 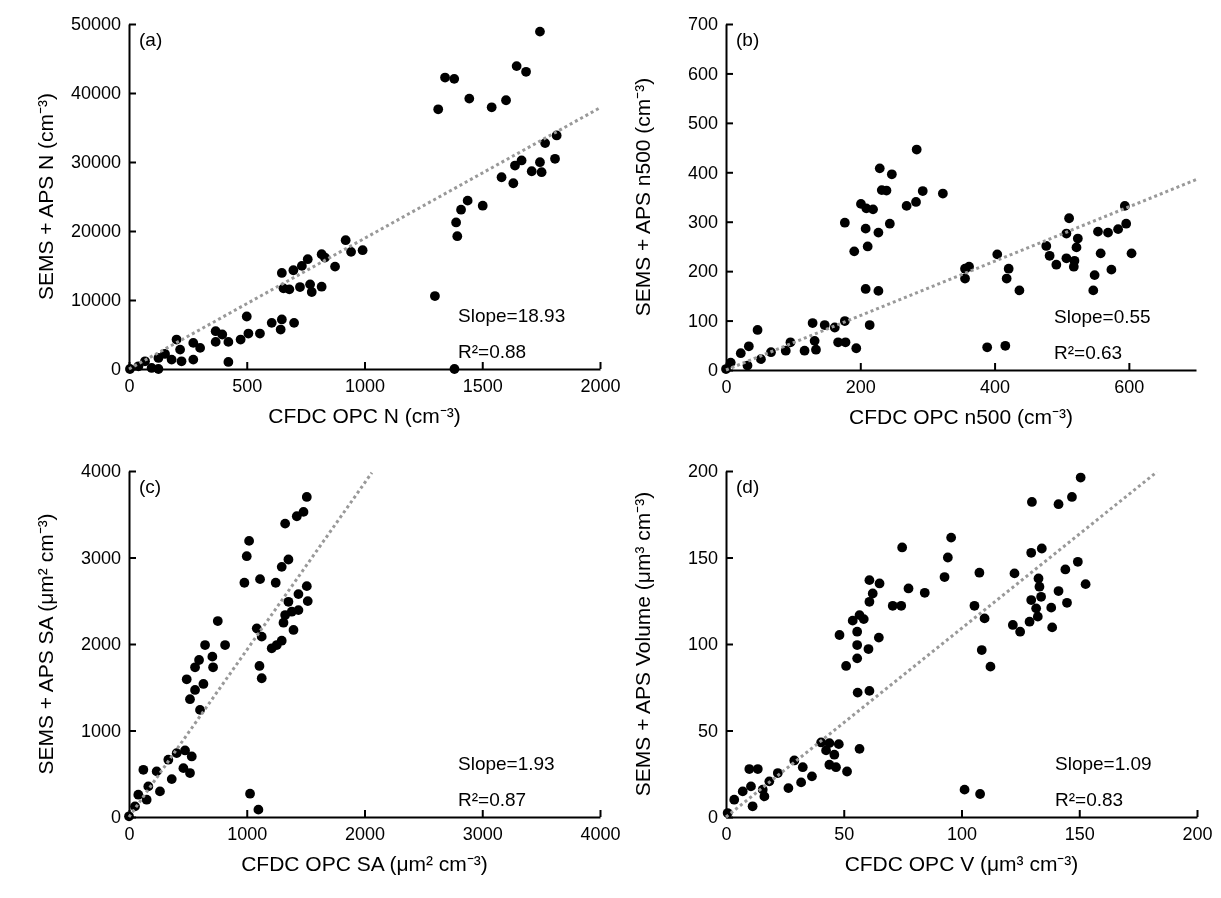 I want to click on x-tick-label: 50, so click(x=844, y=833).